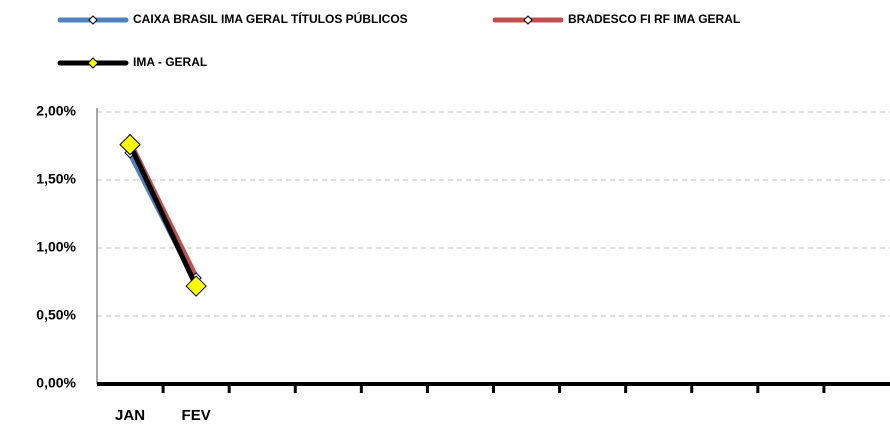 The image size is (890, 429). What do you see at coordinates (56, 111) in the screenshot?
I see `y-tick-label: 2,00%` at bounding box center [56, 111].